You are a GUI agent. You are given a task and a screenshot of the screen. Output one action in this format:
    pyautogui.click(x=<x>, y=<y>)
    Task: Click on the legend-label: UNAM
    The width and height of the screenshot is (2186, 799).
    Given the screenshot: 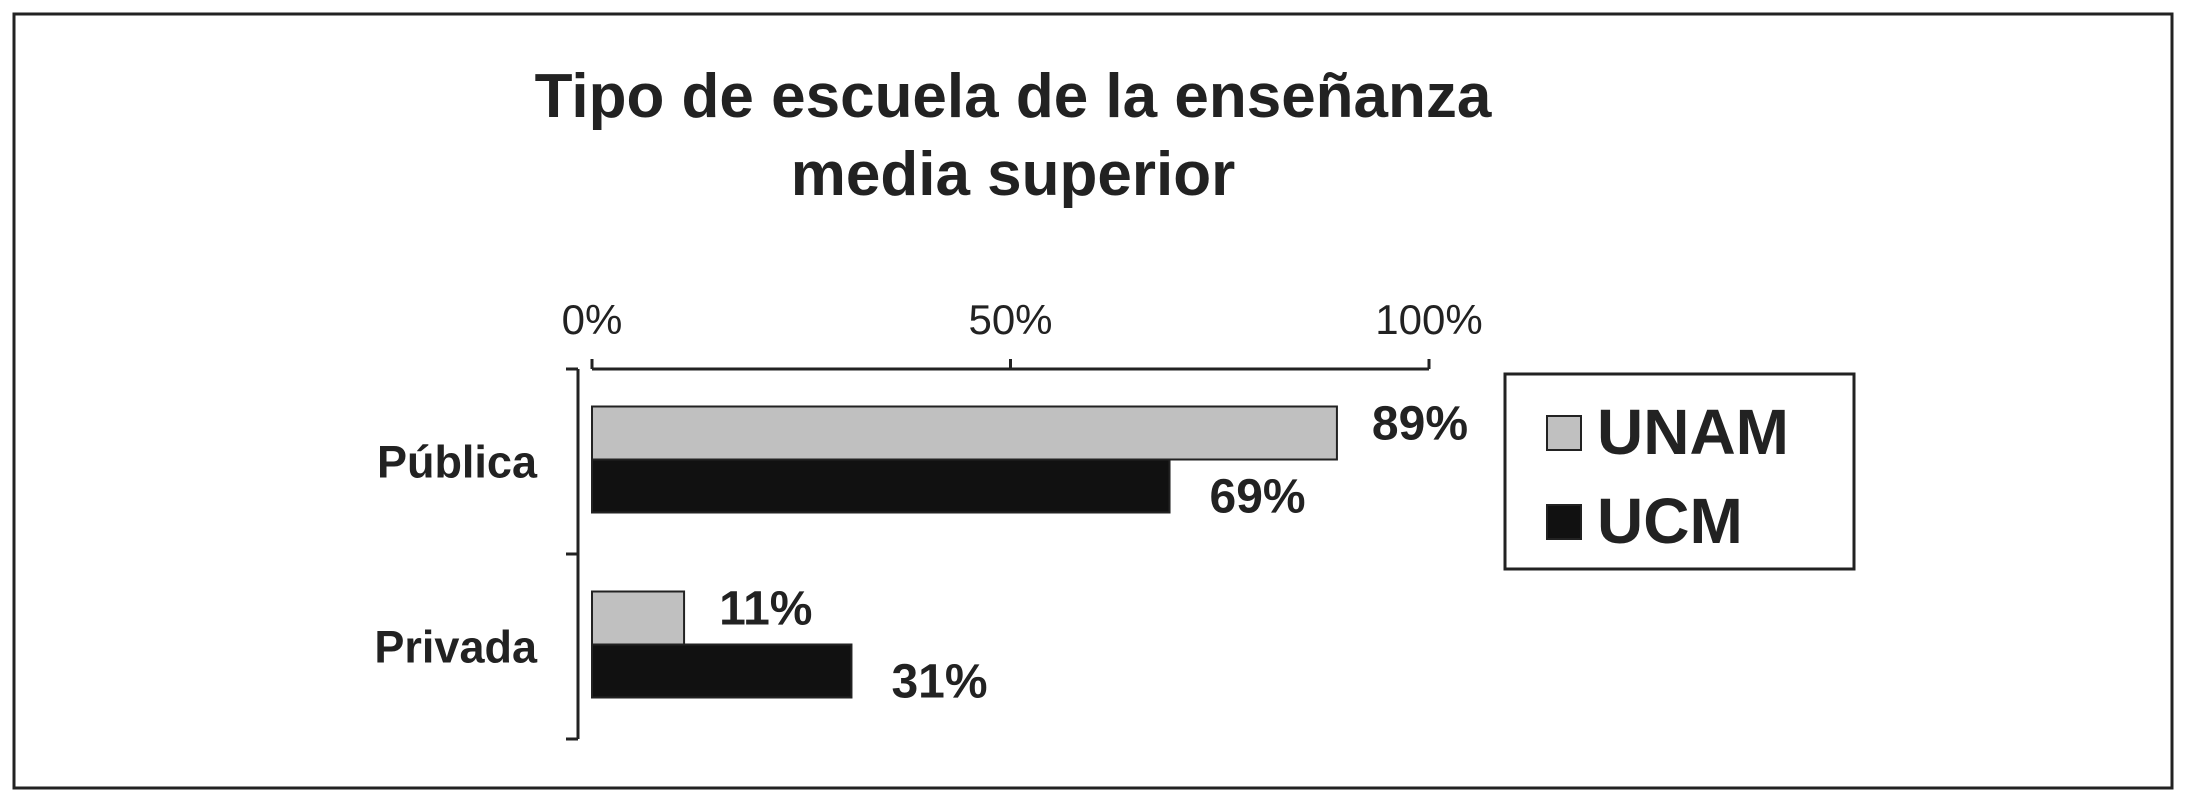 What is the action you would take?
    pyautogui.click(x=1693, y=432)
    